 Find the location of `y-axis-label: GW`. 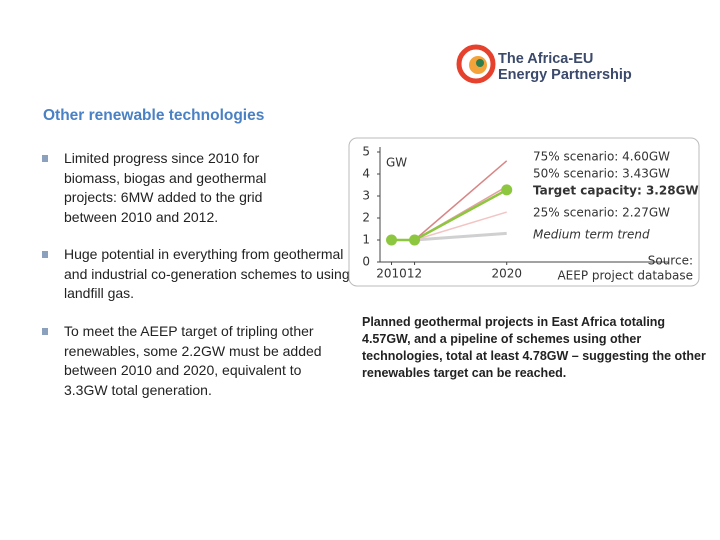

y-axis-label: GW is located at coordinates (396, 163).